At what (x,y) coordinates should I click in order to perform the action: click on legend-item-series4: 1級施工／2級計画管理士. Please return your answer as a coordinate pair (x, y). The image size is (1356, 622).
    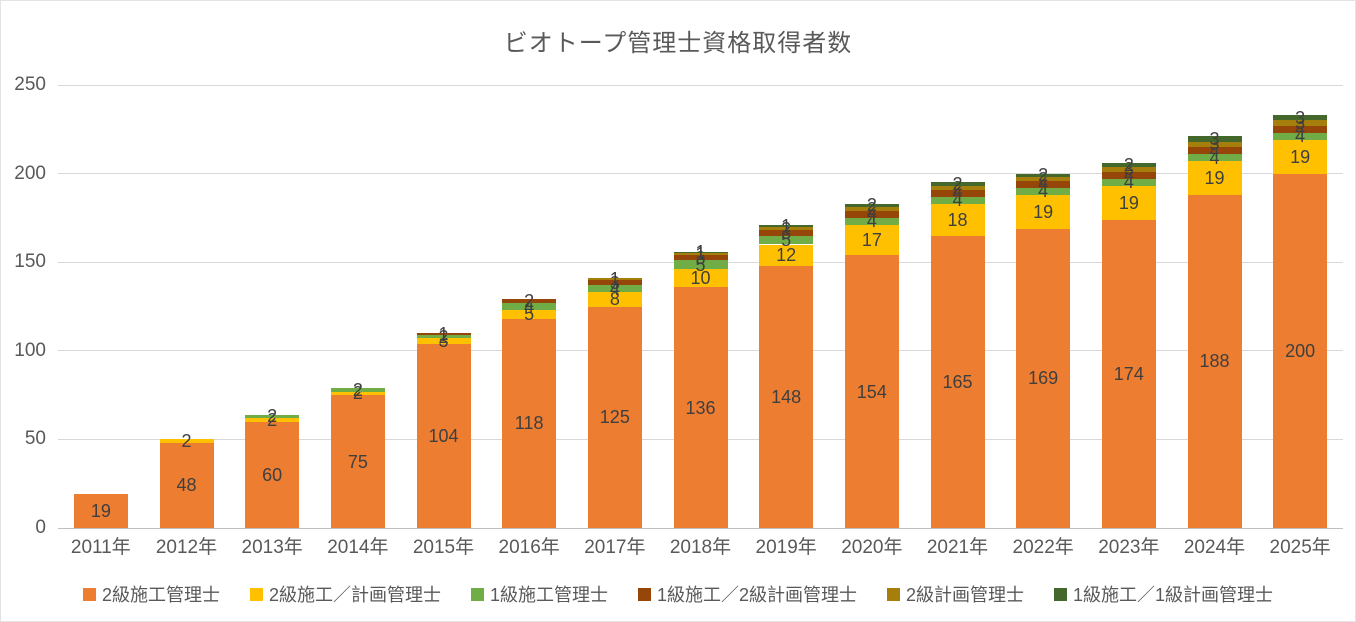
    Looking at the image, I should click on (747, 594).